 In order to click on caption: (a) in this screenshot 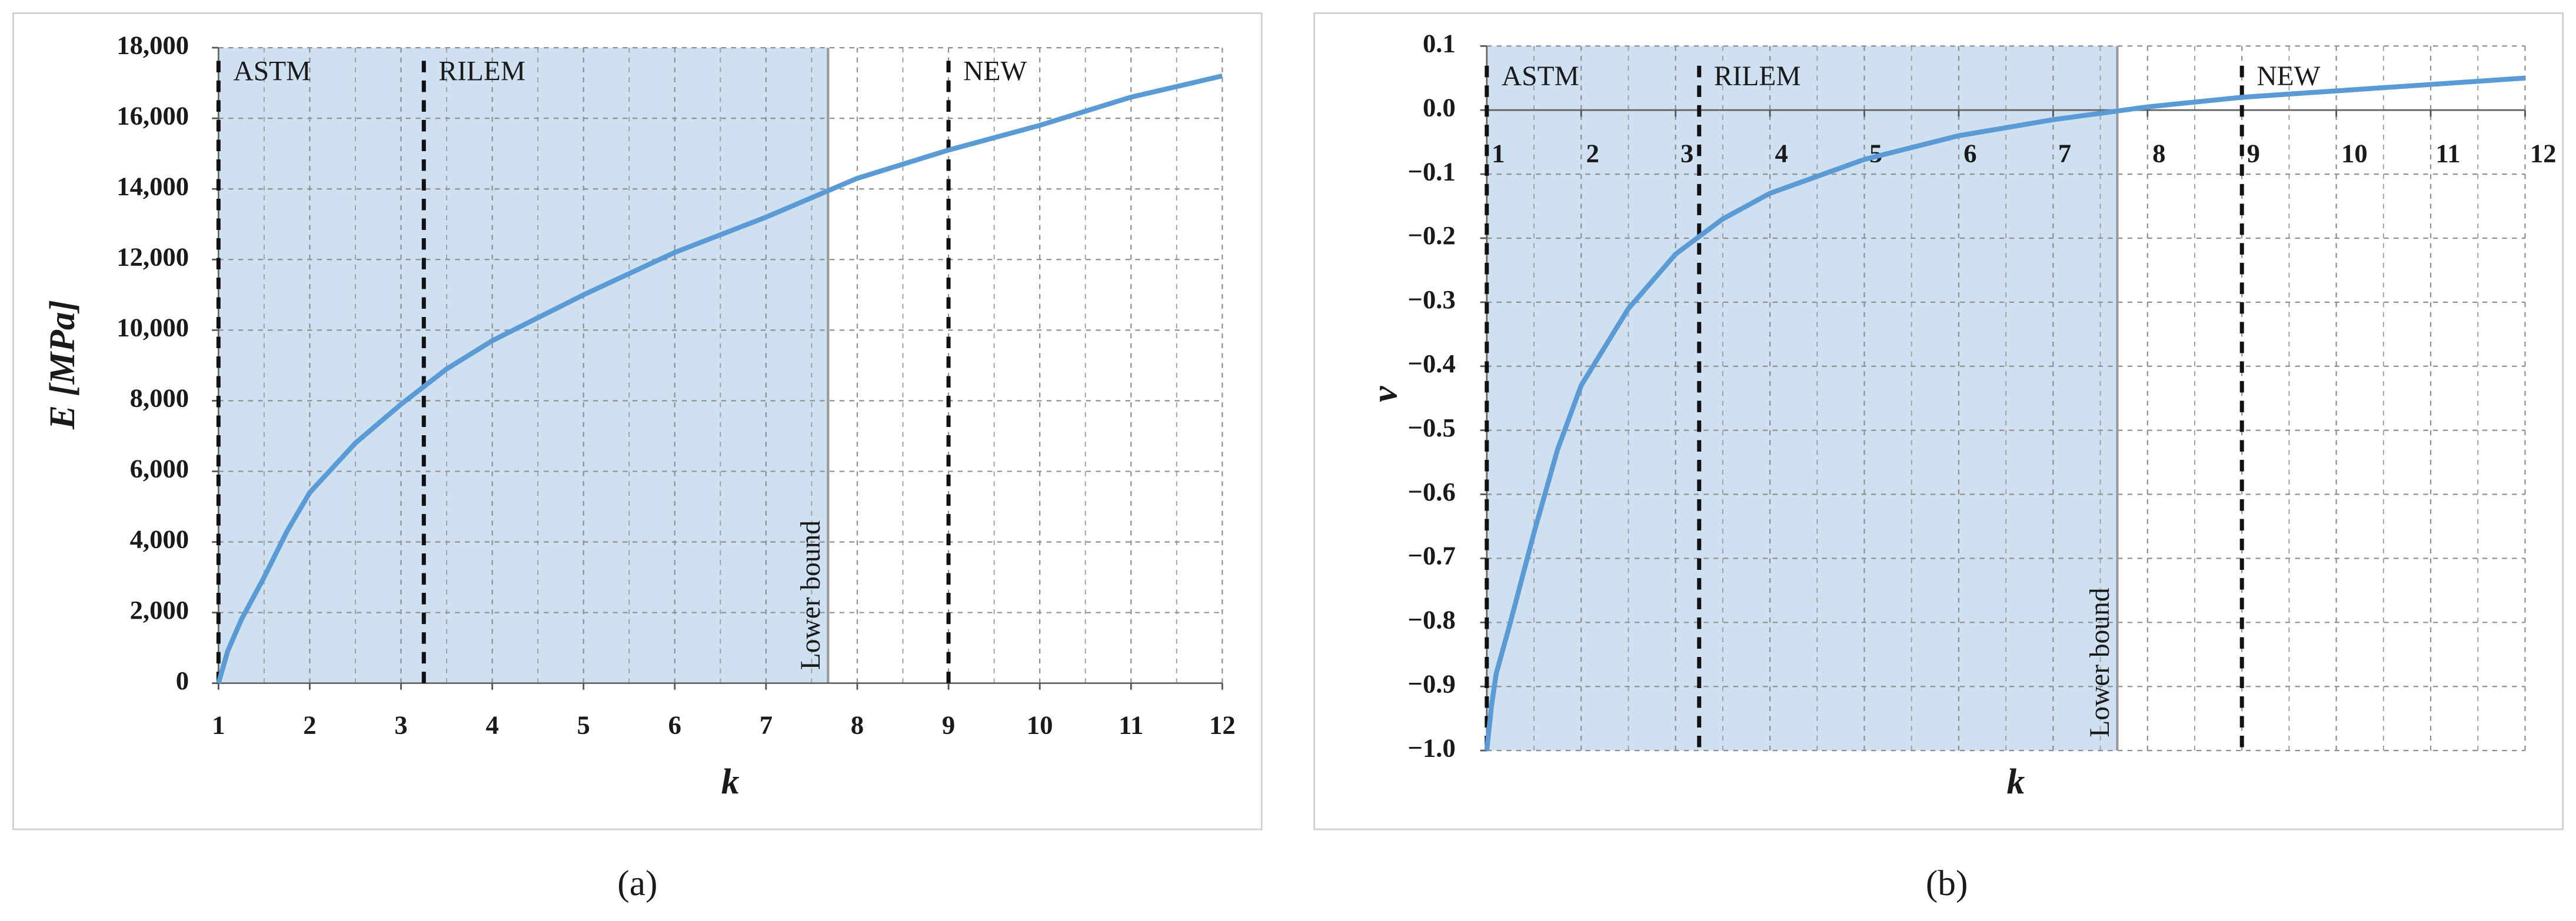, I will do `click(637, 883)`.